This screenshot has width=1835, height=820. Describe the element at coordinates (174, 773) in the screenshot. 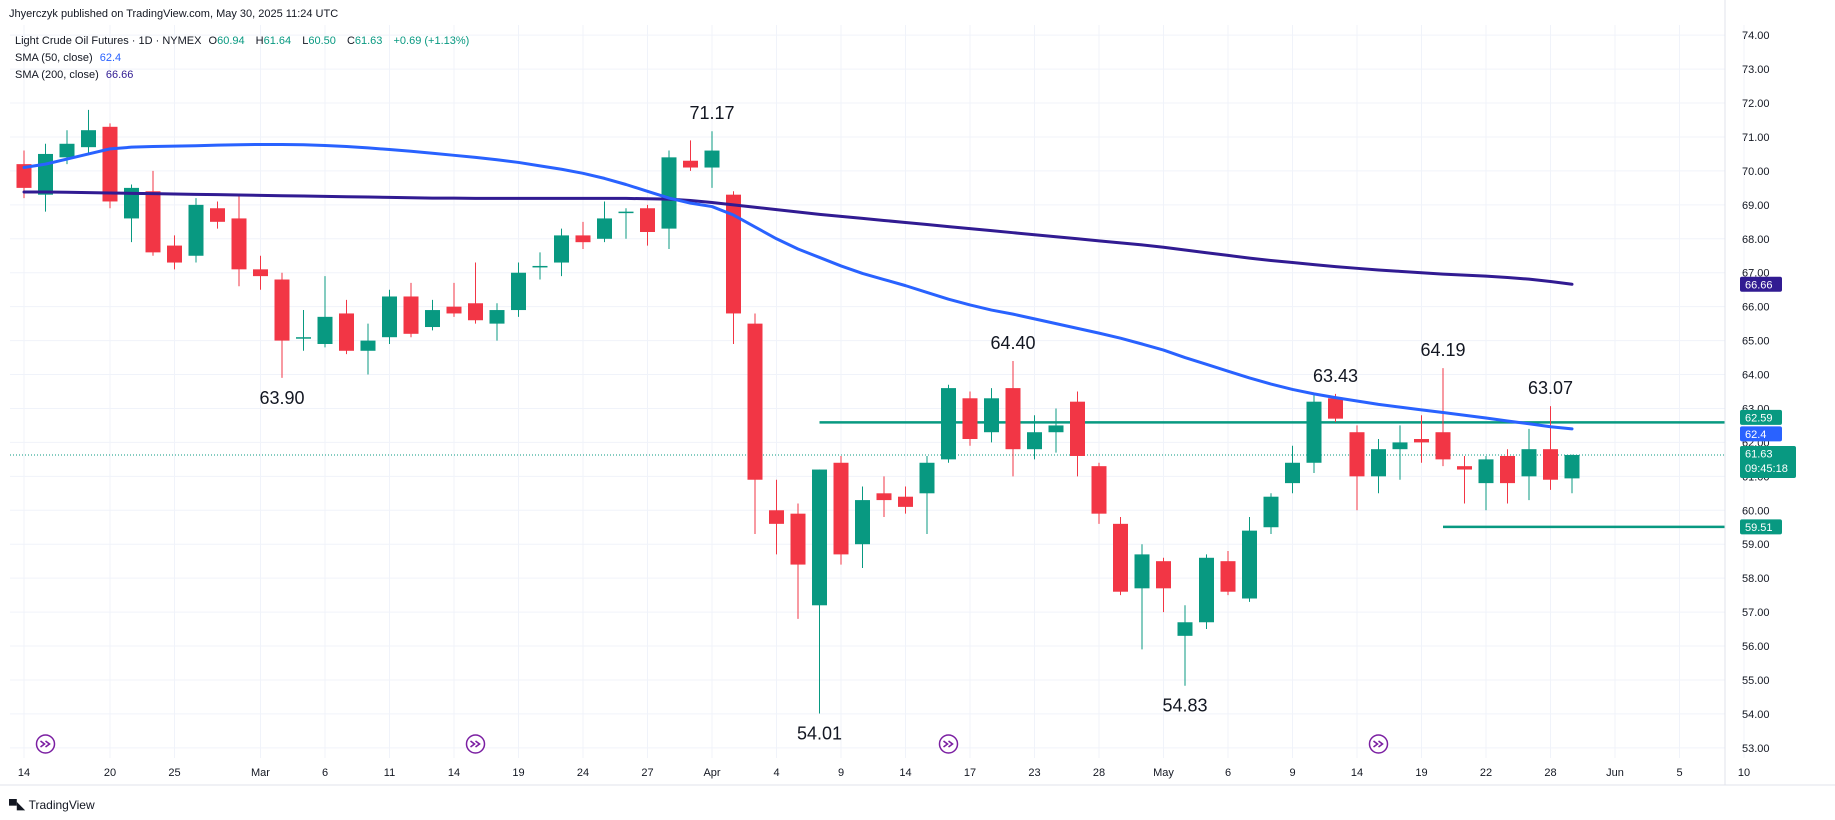

I see `x-tick-label: 25` at that location.